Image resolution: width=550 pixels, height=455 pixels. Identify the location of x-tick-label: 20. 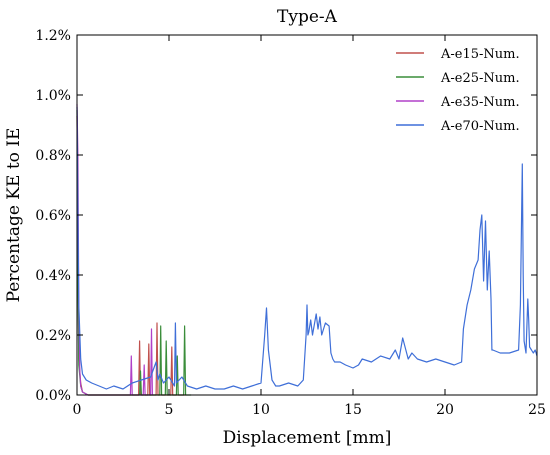
(445, 410).